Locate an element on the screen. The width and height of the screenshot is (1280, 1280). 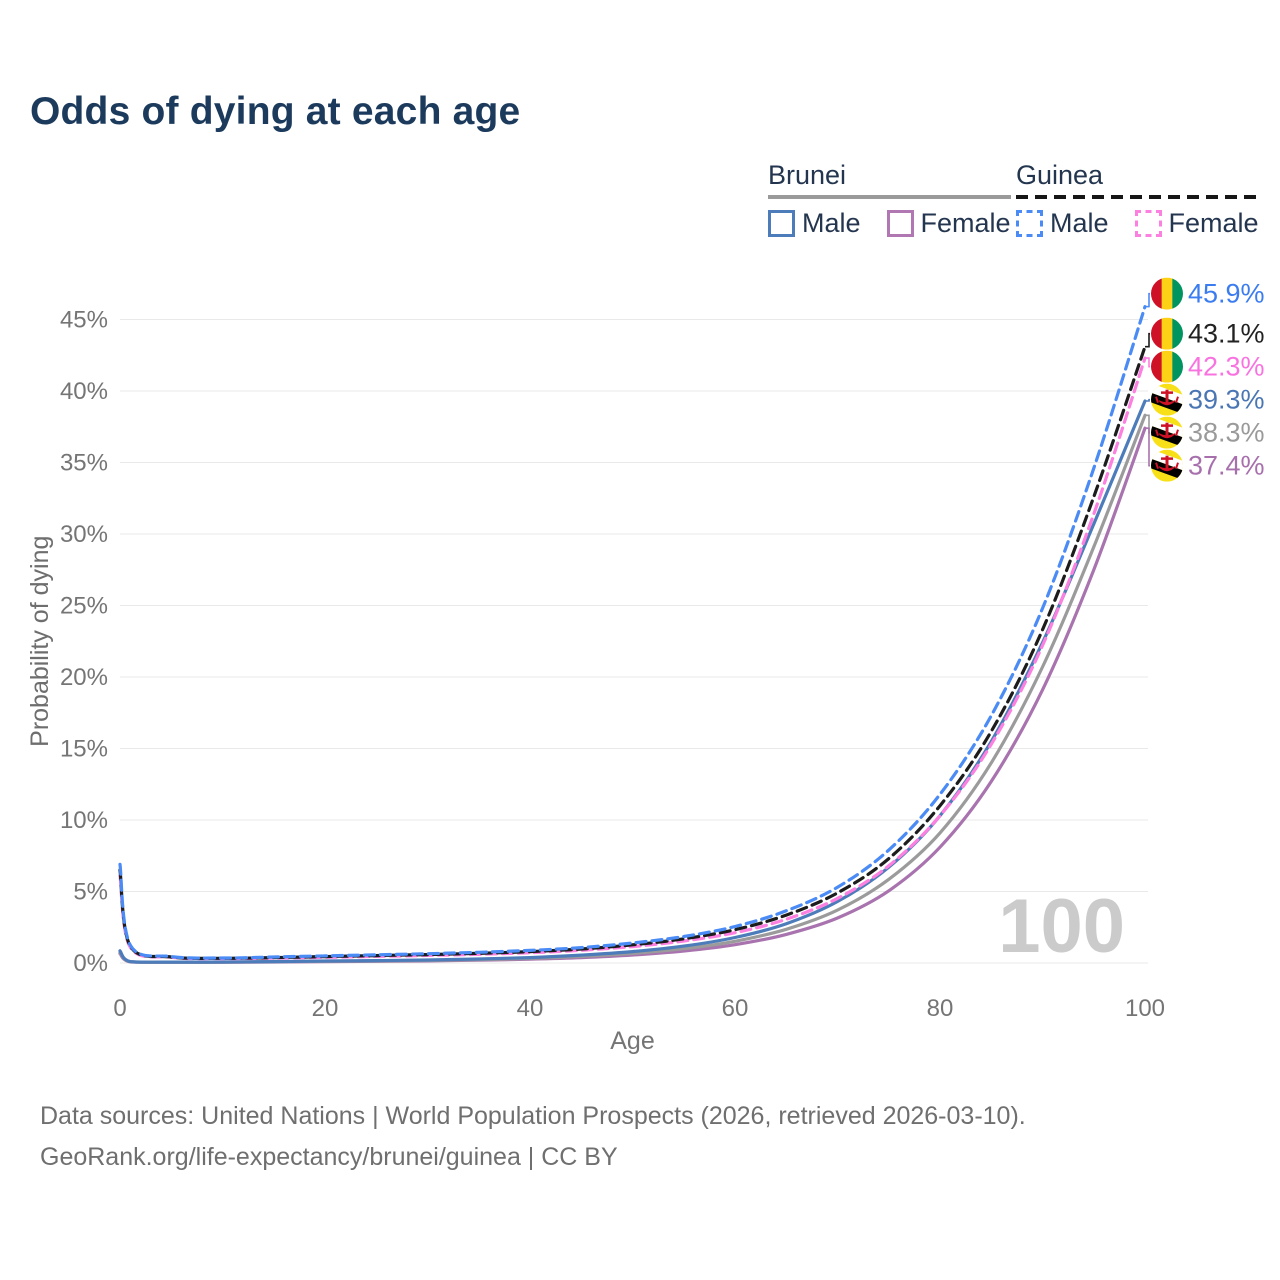
legend-item-guinea-male: Male is located at coordinates (1062, 223).